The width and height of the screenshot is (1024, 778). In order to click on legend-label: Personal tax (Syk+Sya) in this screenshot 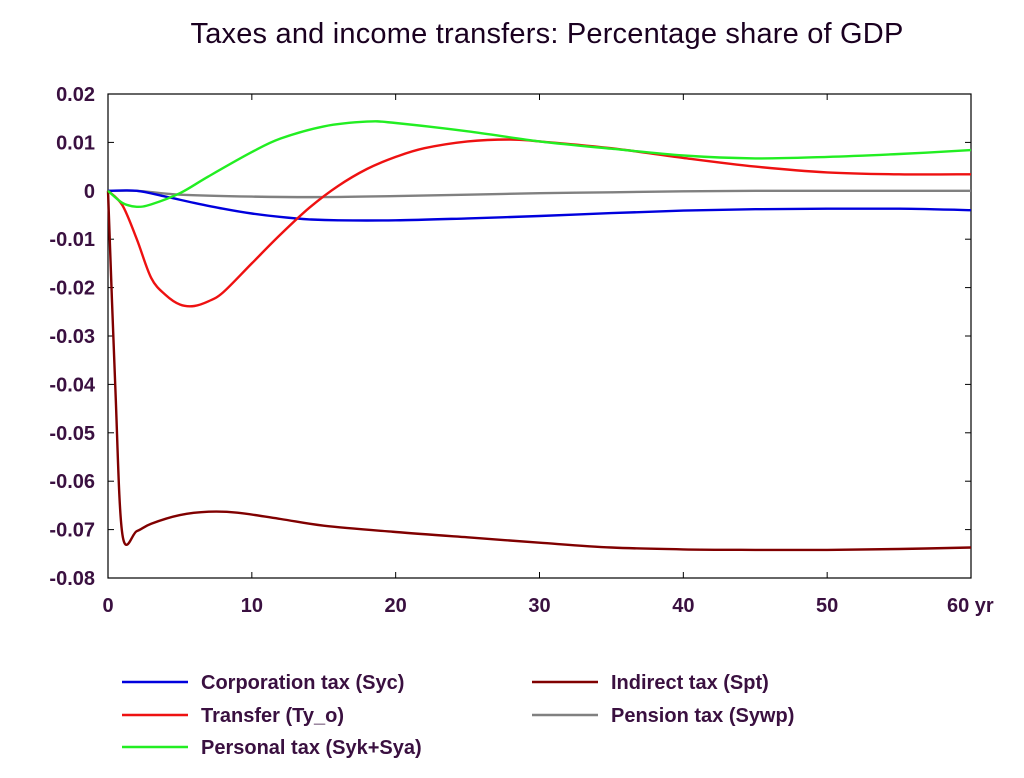, I will do `click(311, 748)`.